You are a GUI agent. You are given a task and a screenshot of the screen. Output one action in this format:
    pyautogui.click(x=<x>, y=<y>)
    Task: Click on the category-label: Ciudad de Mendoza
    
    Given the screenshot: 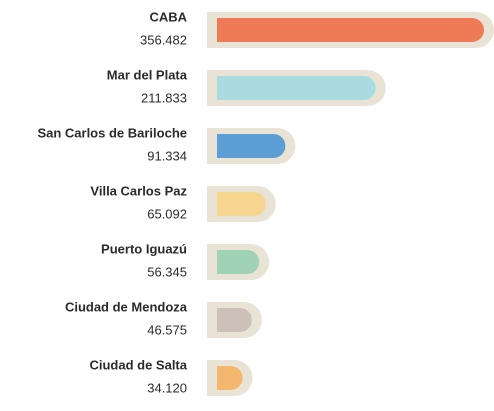 What is the action you would take?
    pyautogui.click(x=126, y=306)
    